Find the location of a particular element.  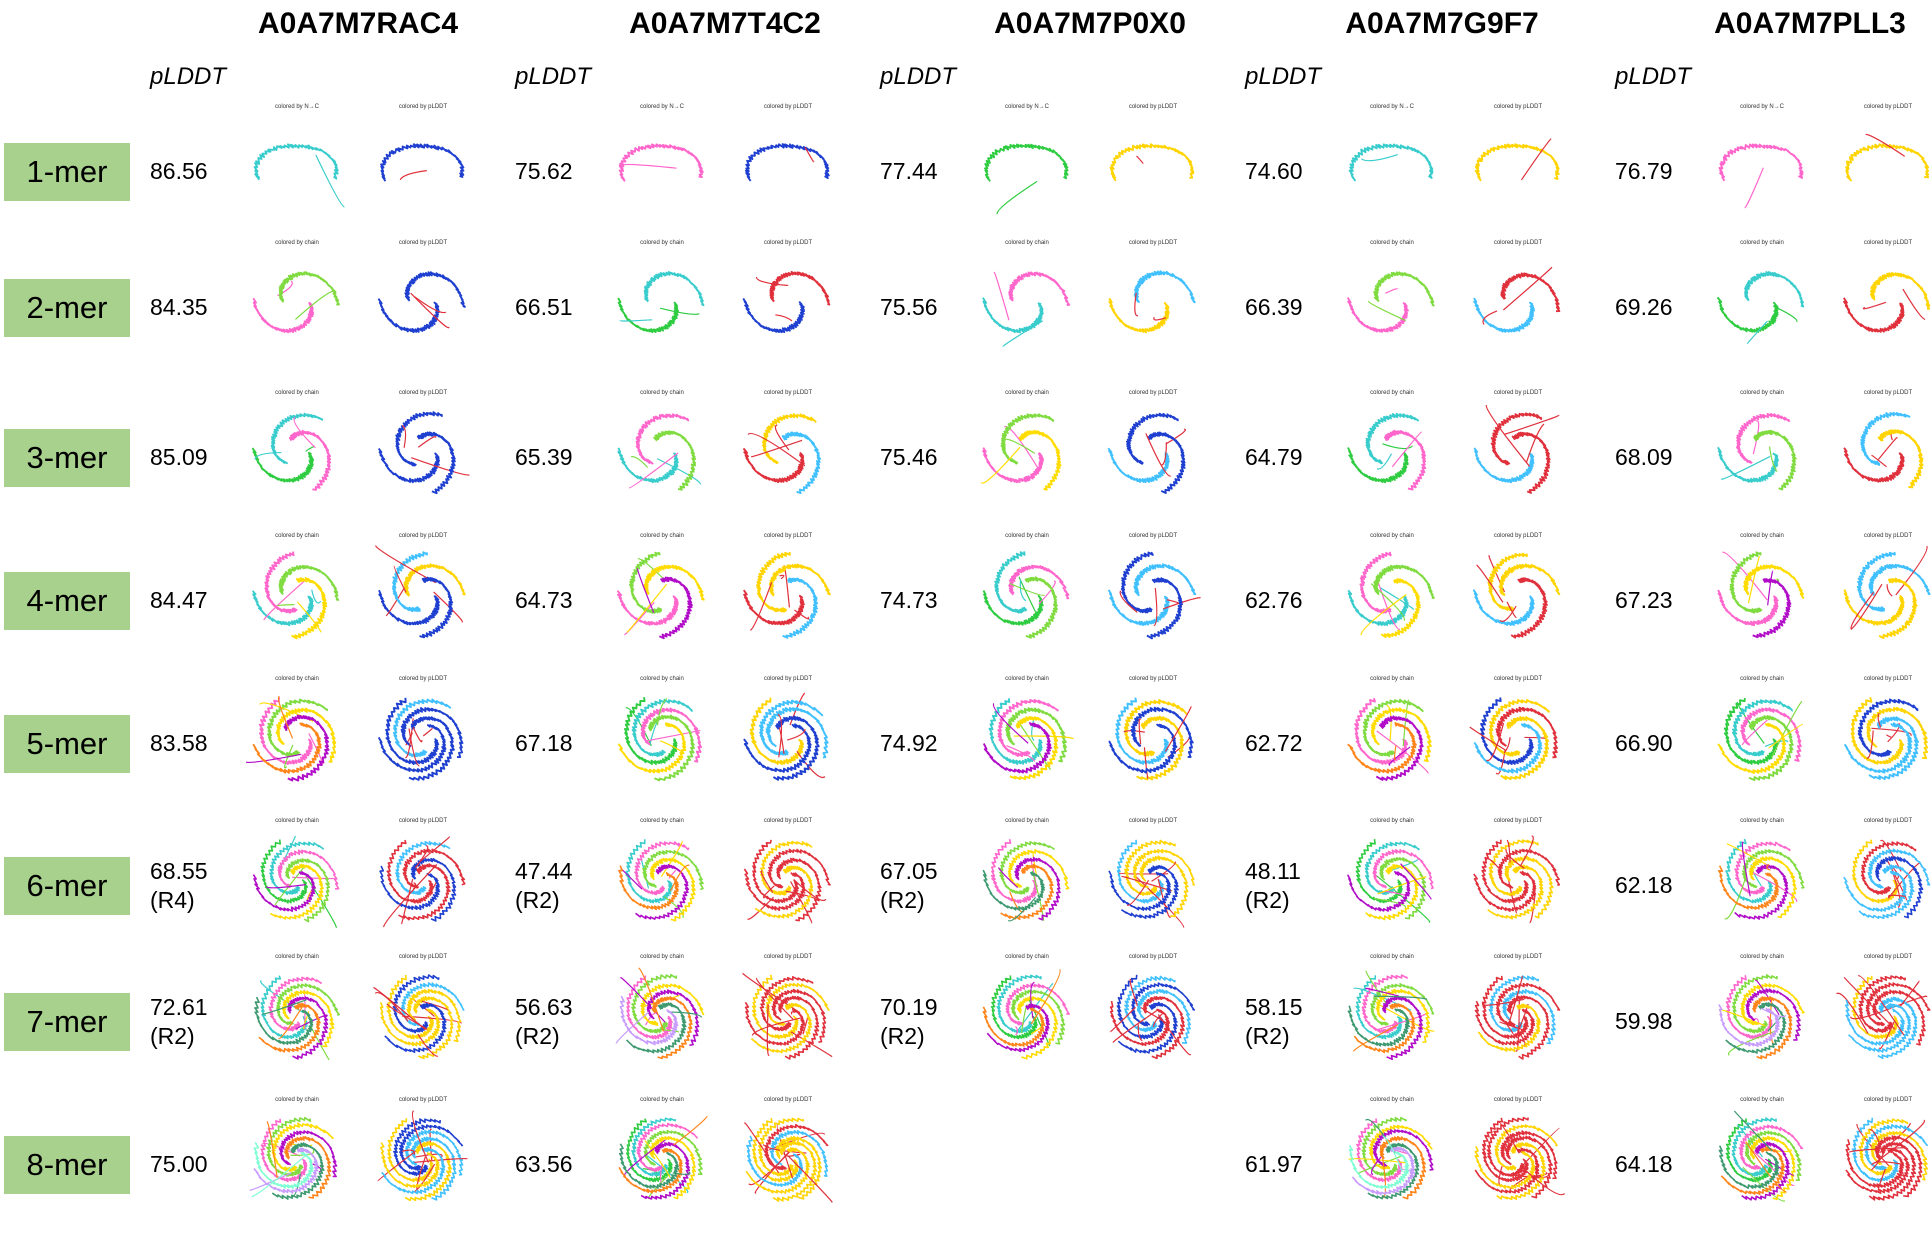

plddt-value: 75.56 is located at coordinates (909, 307).